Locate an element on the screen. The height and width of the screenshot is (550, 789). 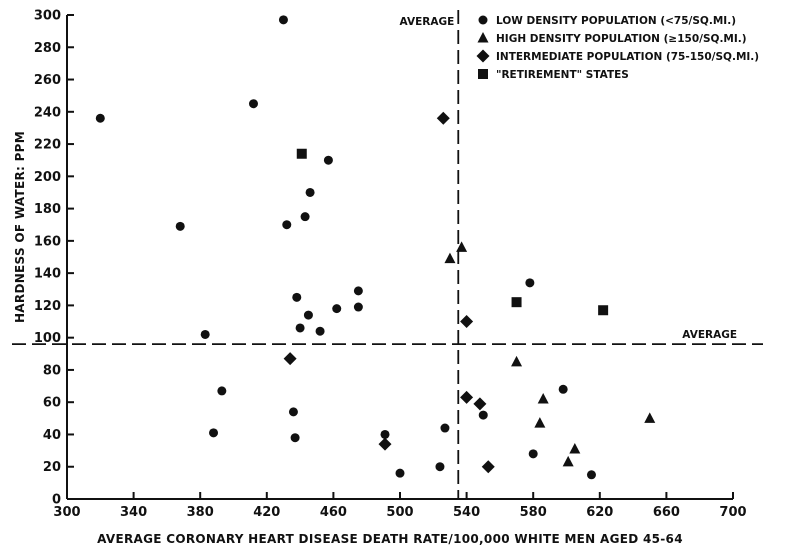
x-tick-label: 460 is located at coordinates (333, 512).